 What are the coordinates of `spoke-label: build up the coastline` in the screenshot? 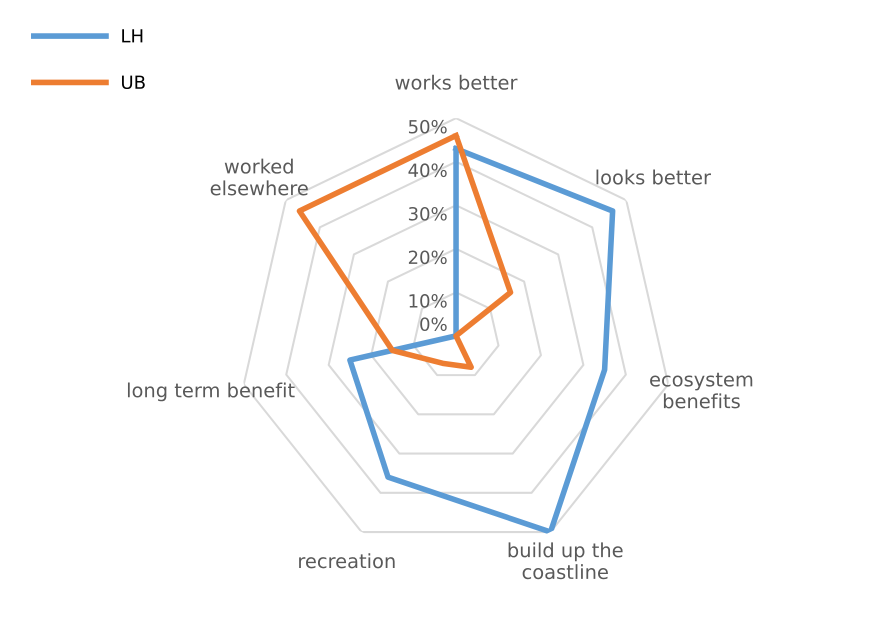 It's located at (565, 561).